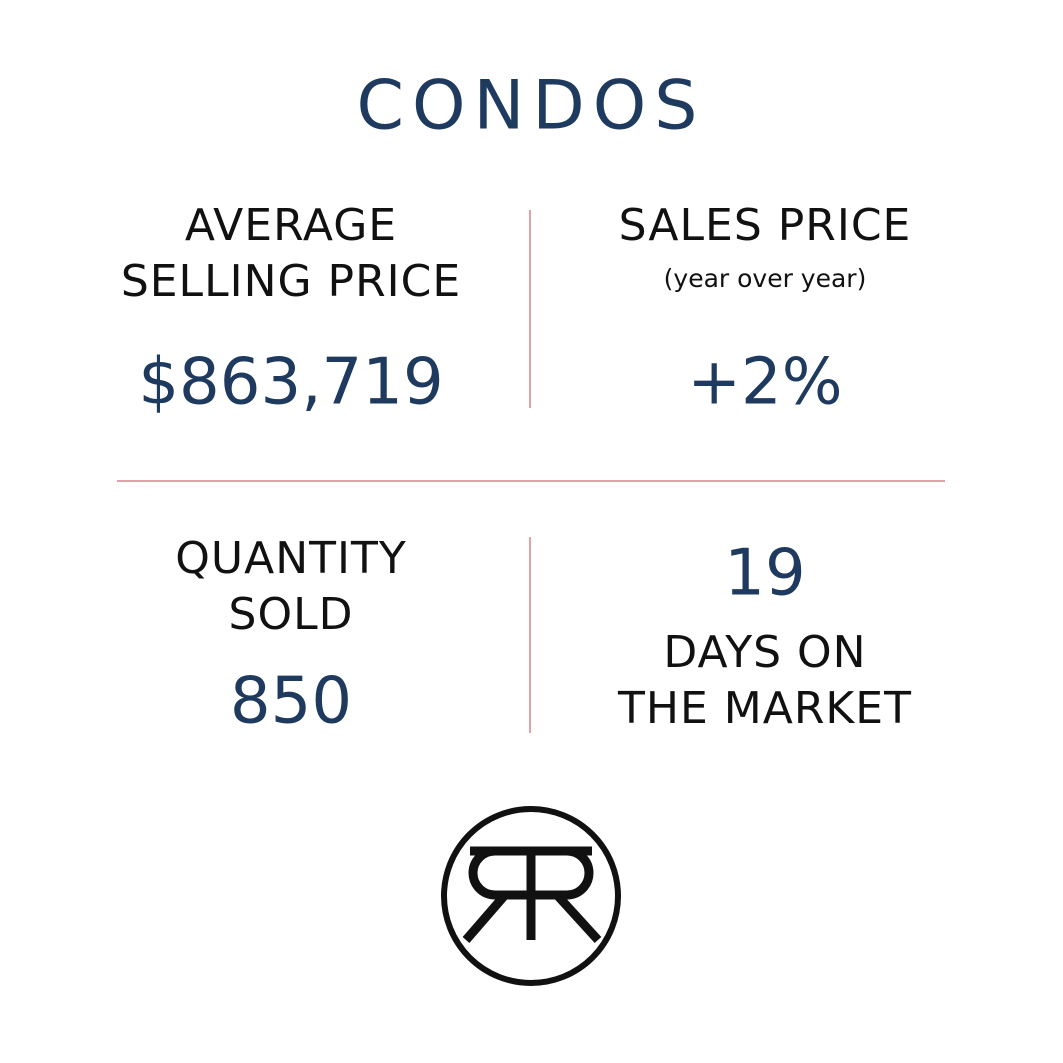 The width and height of the screenshot is (1063, 1063). Describe the element at coordinates (764, 652) in the screenshot. I see `stat-label: DAYS ON` at that location.